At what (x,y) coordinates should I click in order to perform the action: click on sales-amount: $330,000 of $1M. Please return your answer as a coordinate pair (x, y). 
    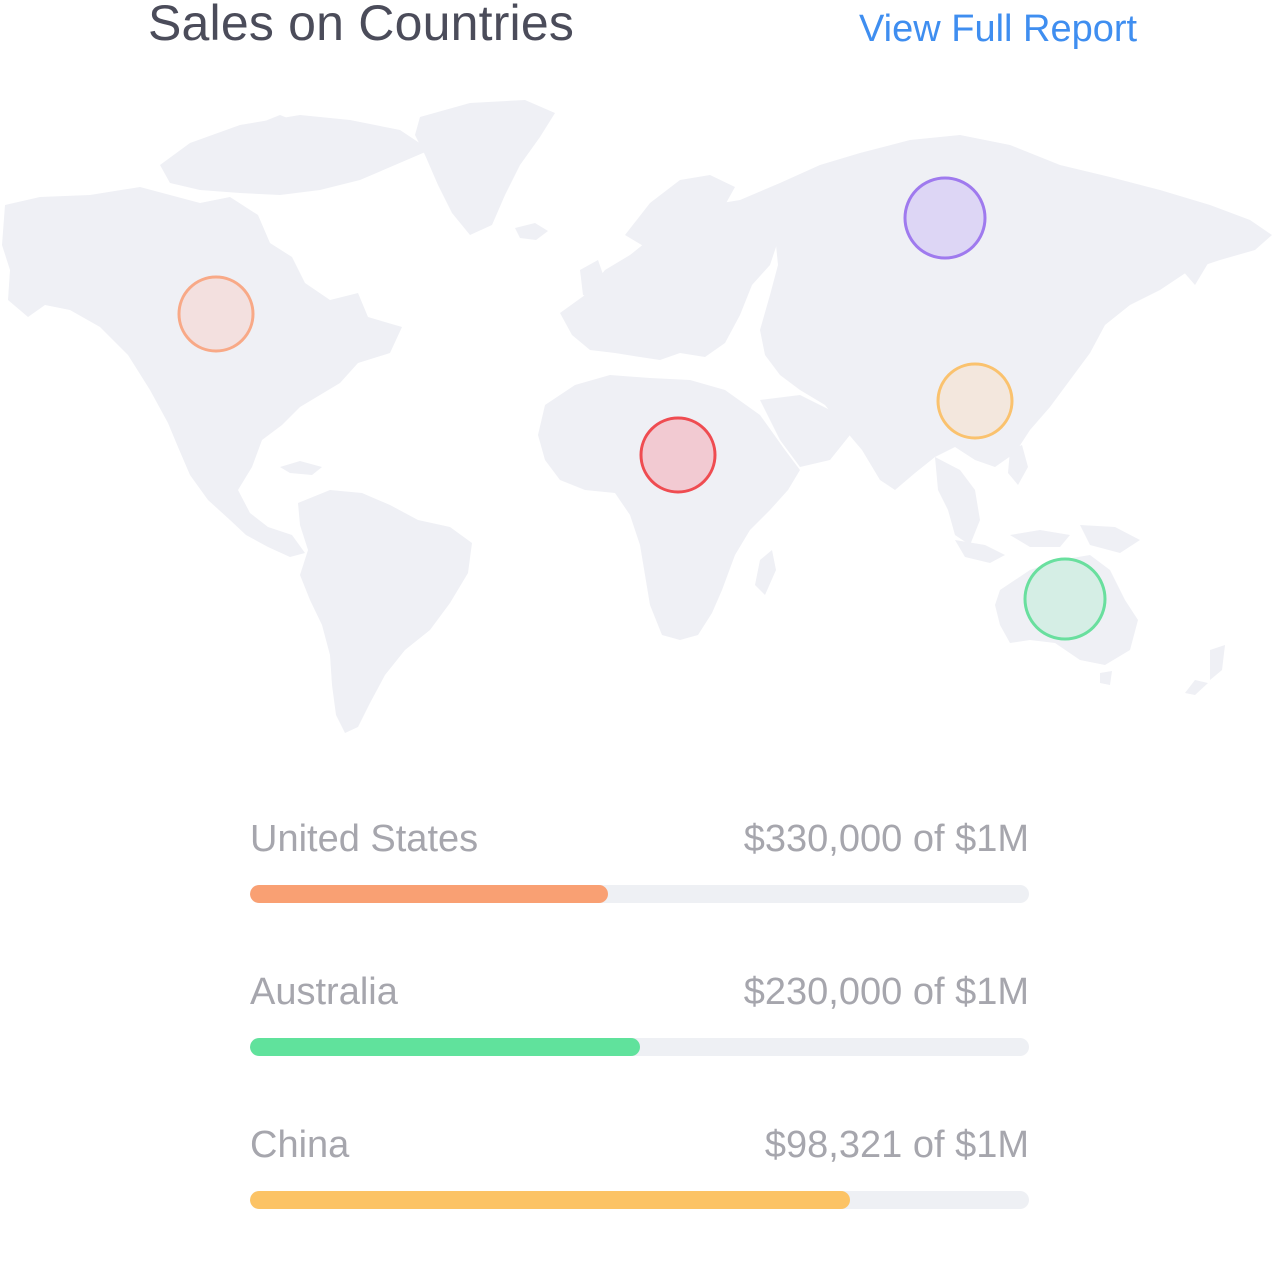
    Looking at the image, I should click on (886, 839).